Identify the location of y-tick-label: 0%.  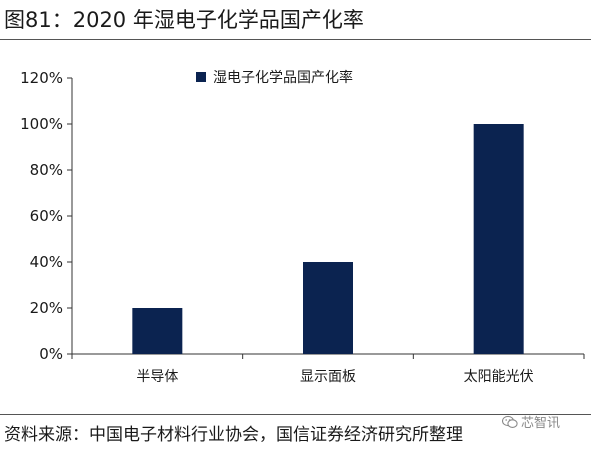
(51, 354).